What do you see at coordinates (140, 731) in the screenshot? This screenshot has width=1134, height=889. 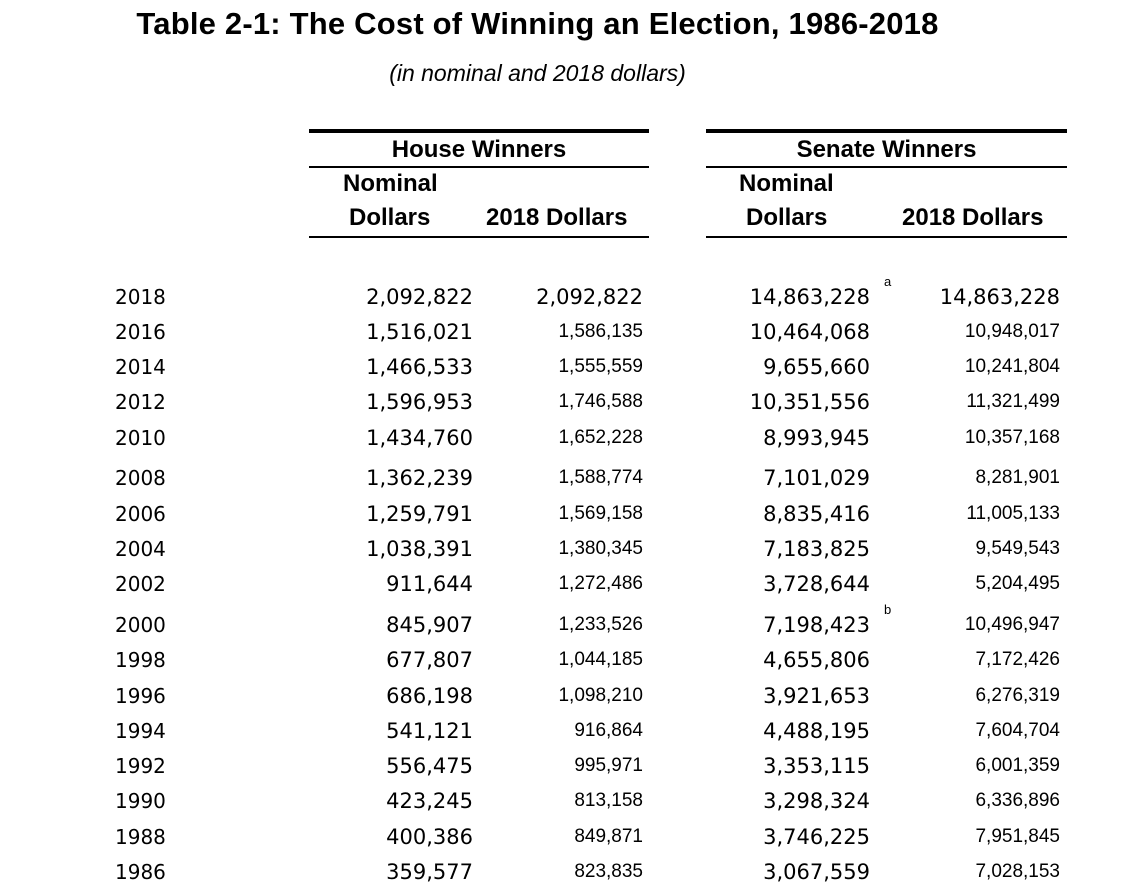 I see `year-cell: 1994` at bounding box center [140, 731].